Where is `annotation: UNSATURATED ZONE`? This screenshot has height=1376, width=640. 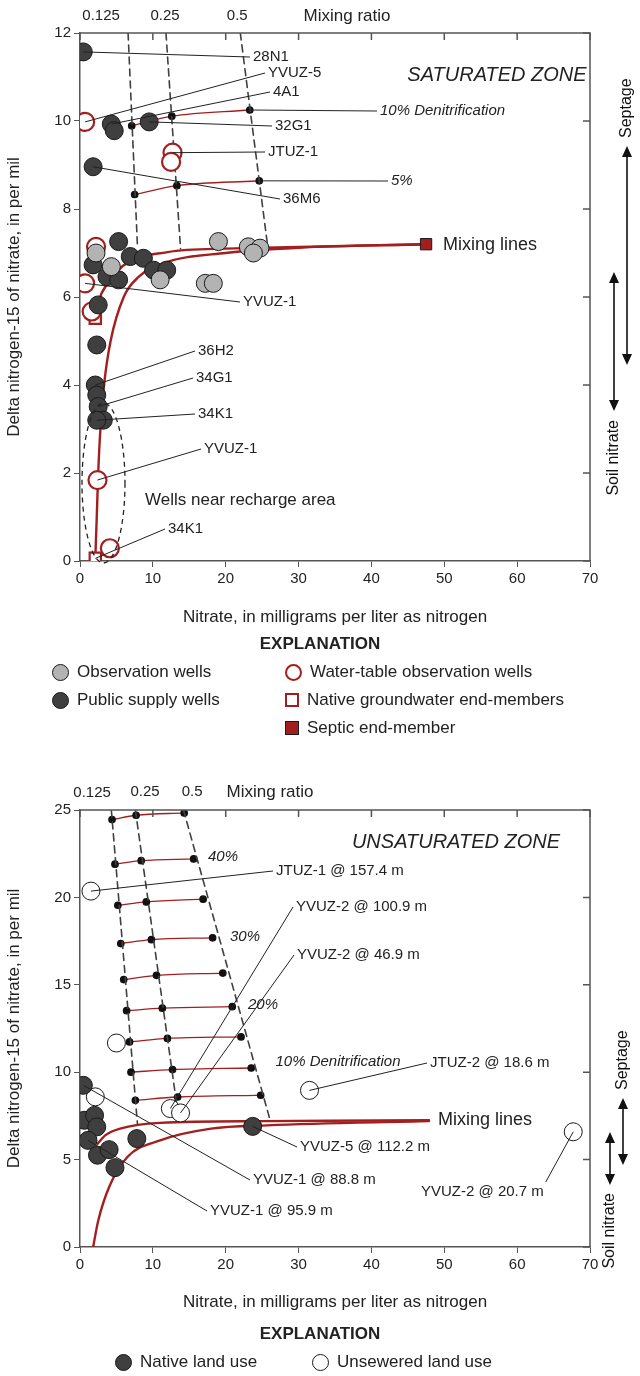 annotation: UNSATURATED ZONE is located at coordinates (456, 840).